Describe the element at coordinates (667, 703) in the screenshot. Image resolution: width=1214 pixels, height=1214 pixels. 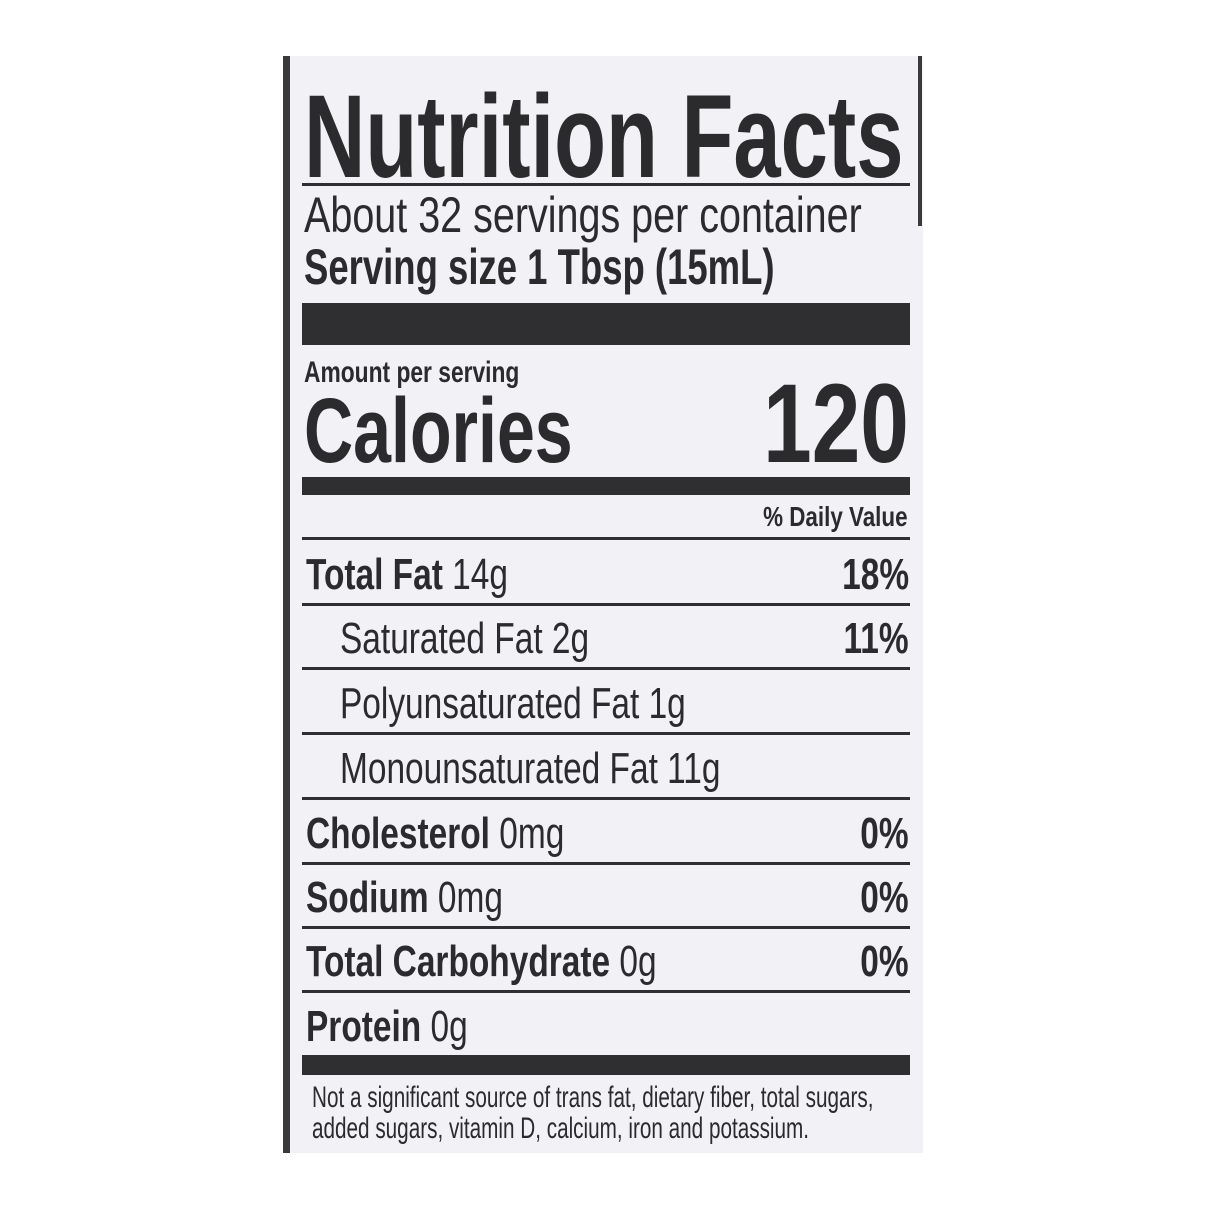
I see `nutrient-amount: 1g` at that location.